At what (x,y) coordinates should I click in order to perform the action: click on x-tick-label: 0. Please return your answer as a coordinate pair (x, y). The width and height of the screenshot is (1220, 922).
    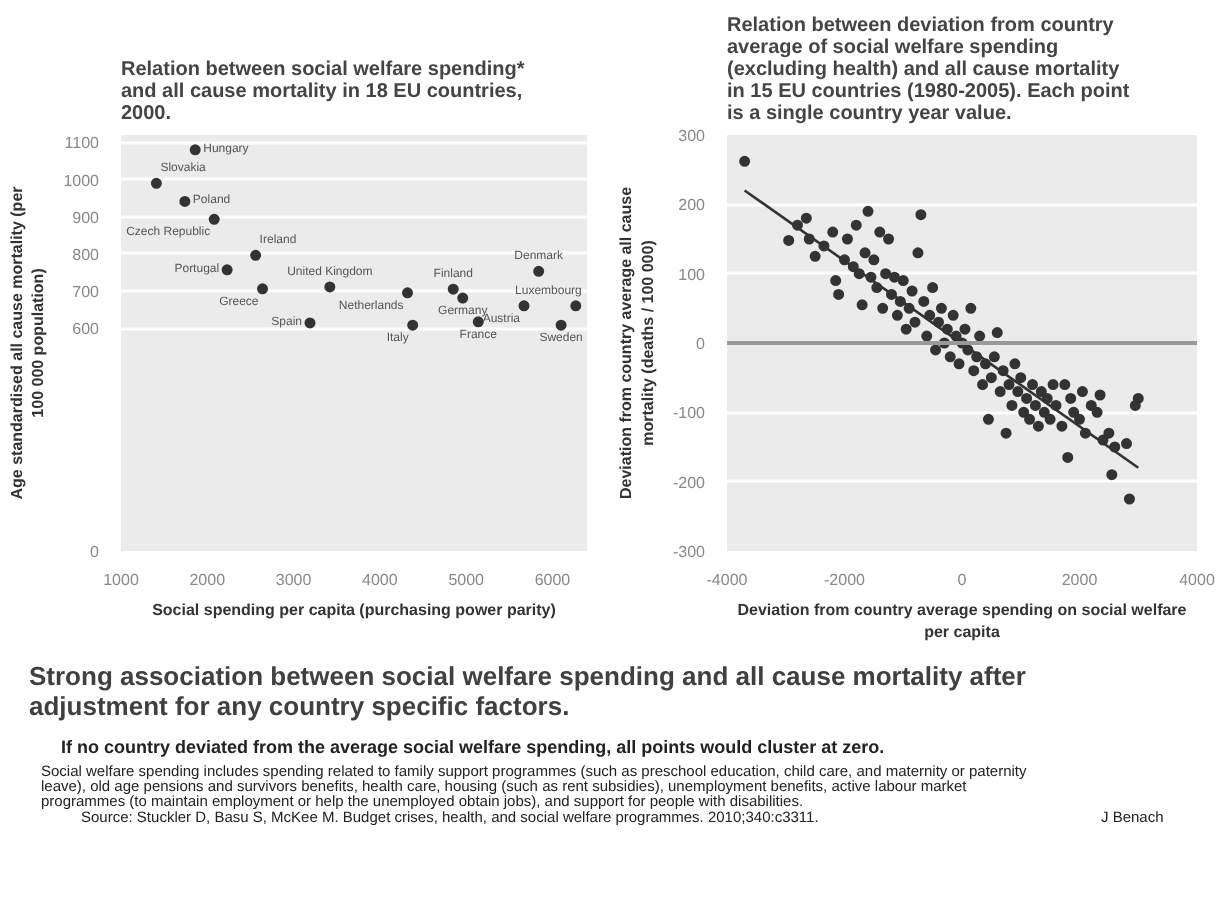
    Looking at the image, I should click on (962, 580).